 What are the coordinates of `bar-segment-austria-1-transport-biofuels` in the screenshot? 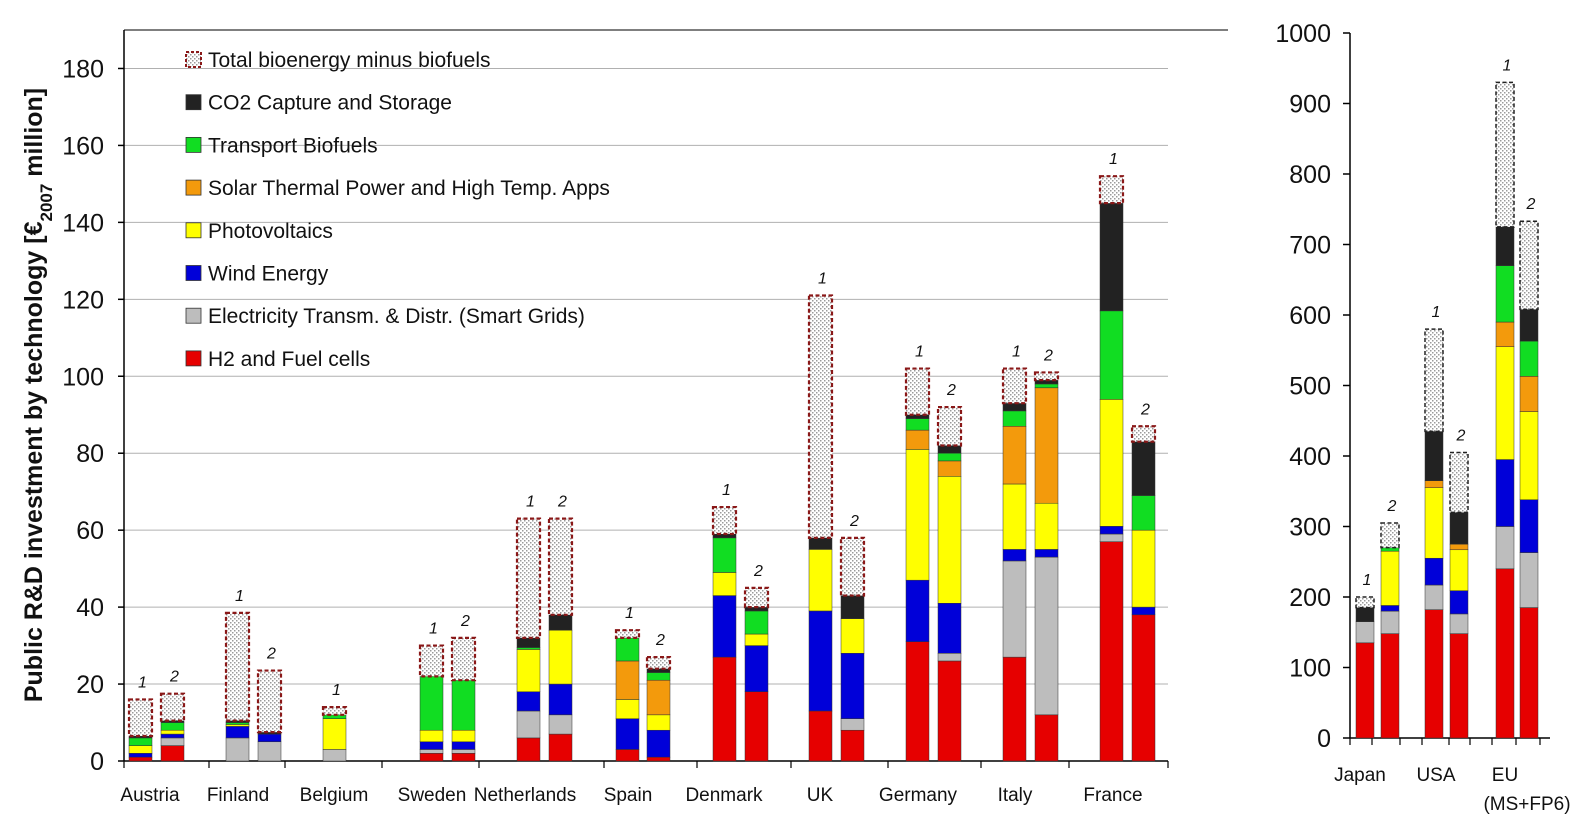 It's located at (140, 741).